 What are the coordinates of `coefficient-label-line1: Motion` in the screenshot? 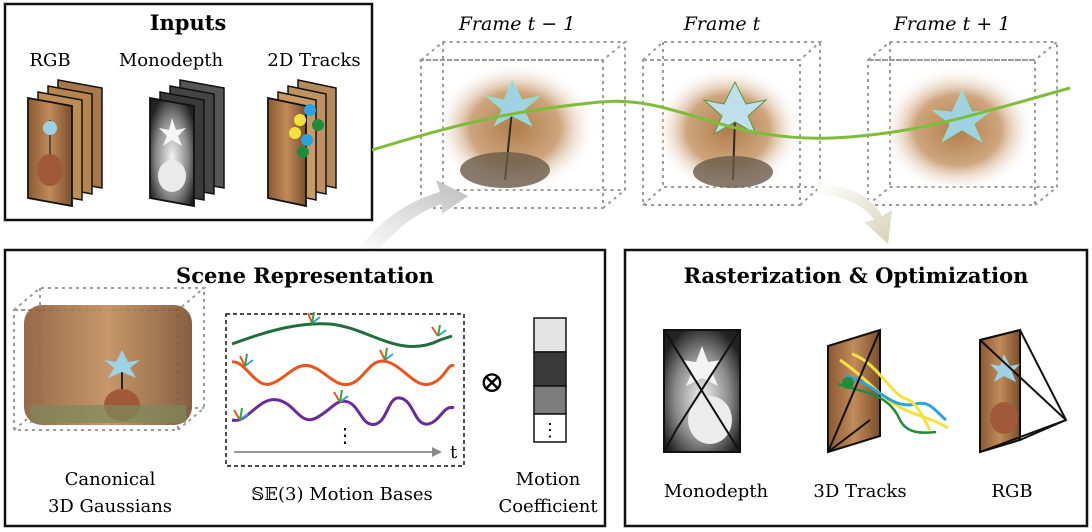 It's located at (548, 479).